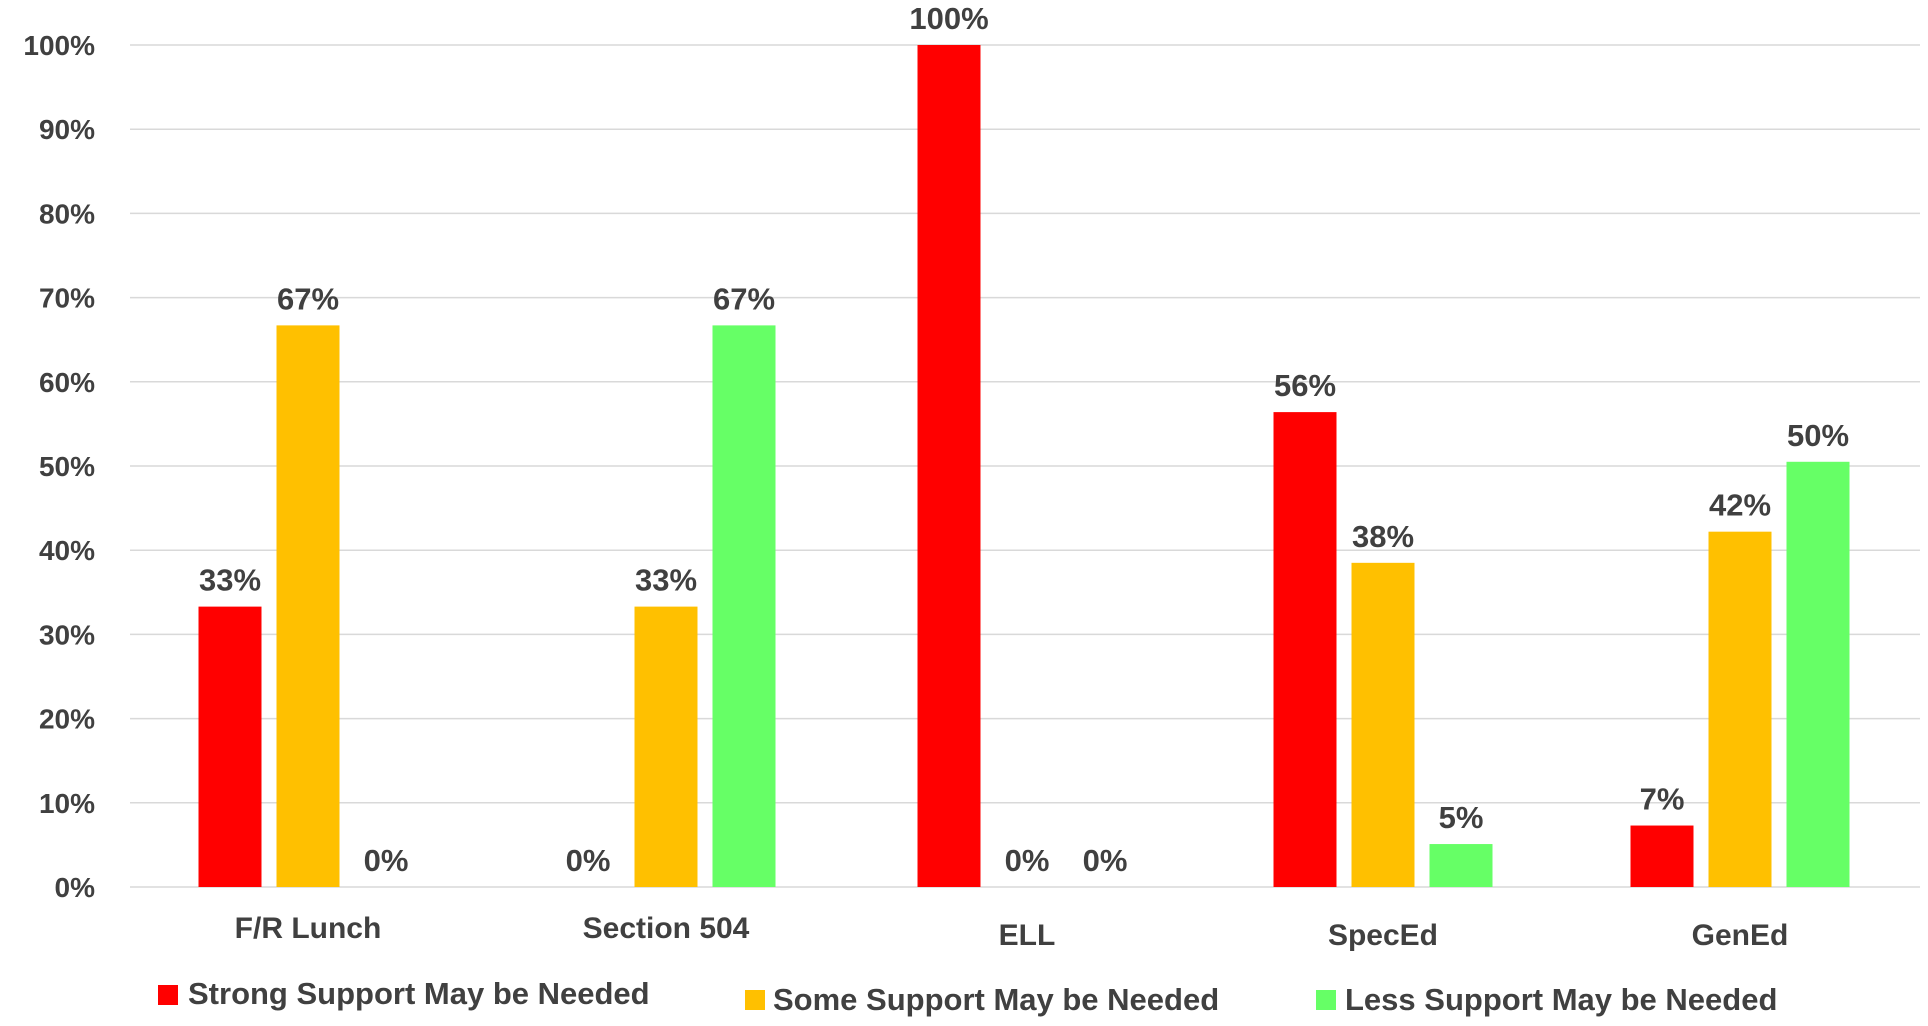 This screenshot has height=1026, width=1928. I want to click on data-label: 5%, so click(1461, 817).